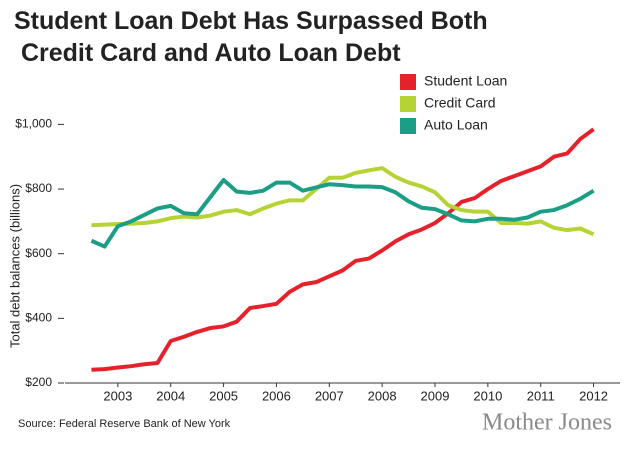  What do you see at coordinates (329, 395) in the screenshot?
I see `x-tick-label: 2007` at bounding box center [329, 395].